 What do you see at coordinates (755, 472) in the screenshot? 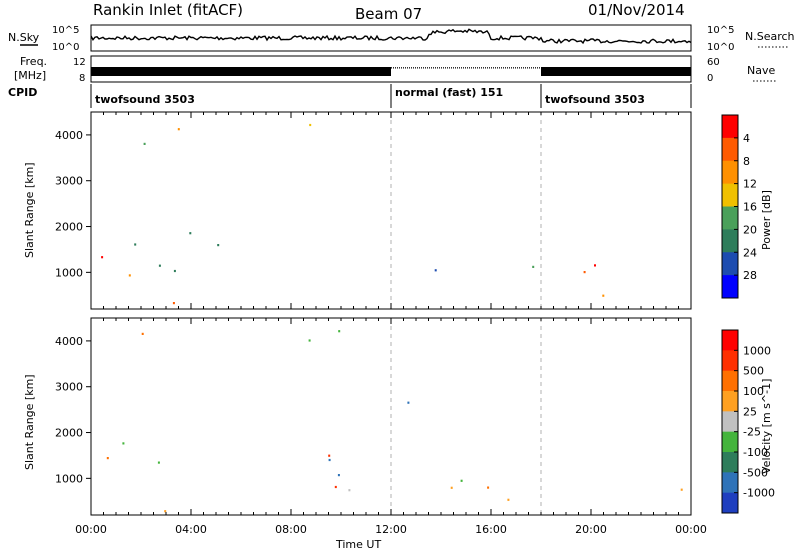
I see `colorbar-tick-label: -500` at bounding box center [755, 472].